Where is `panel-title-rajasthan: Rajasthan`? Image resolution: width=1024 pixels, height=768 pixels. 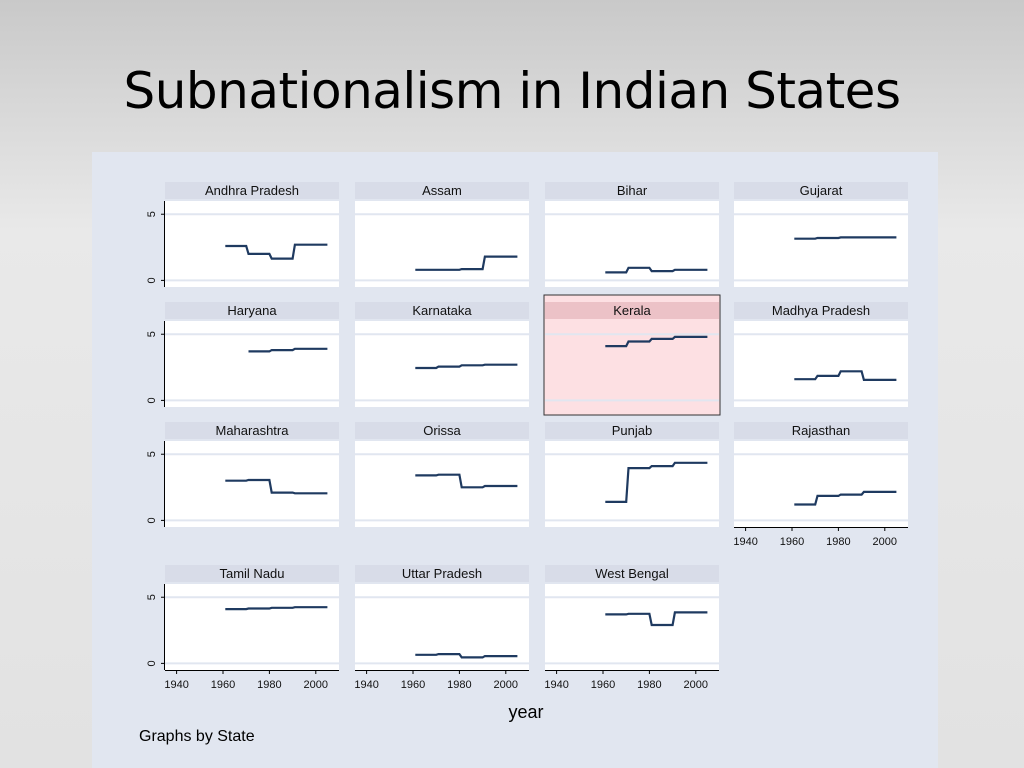
panel-title-rajasthan: Rajasthan is located at coordinates (821, 430).